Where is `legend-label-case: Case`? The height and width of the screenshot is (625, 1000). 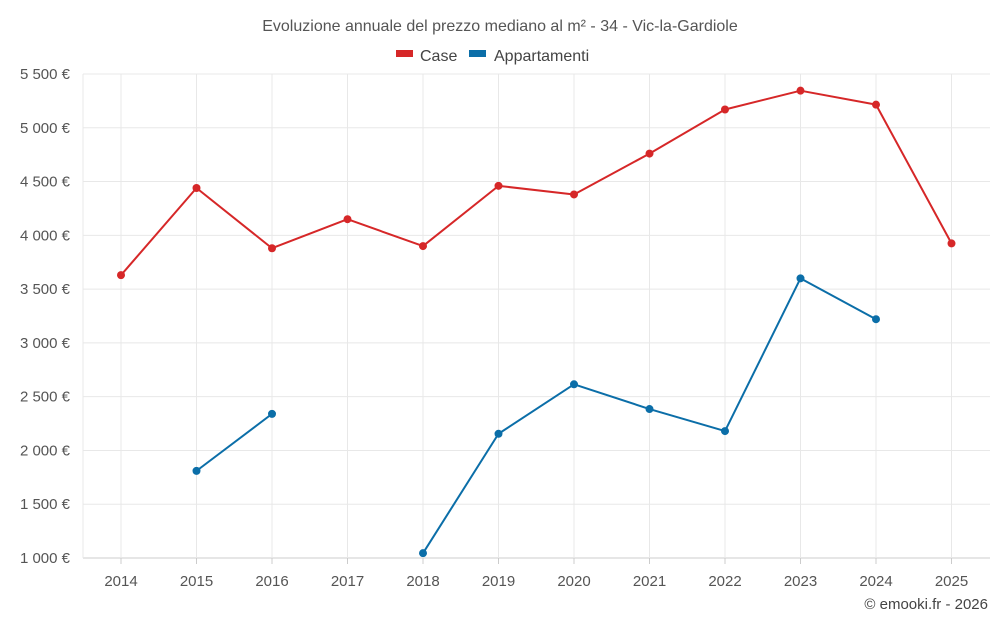 legend-label-case: Case is located at coordinates (438, 56).